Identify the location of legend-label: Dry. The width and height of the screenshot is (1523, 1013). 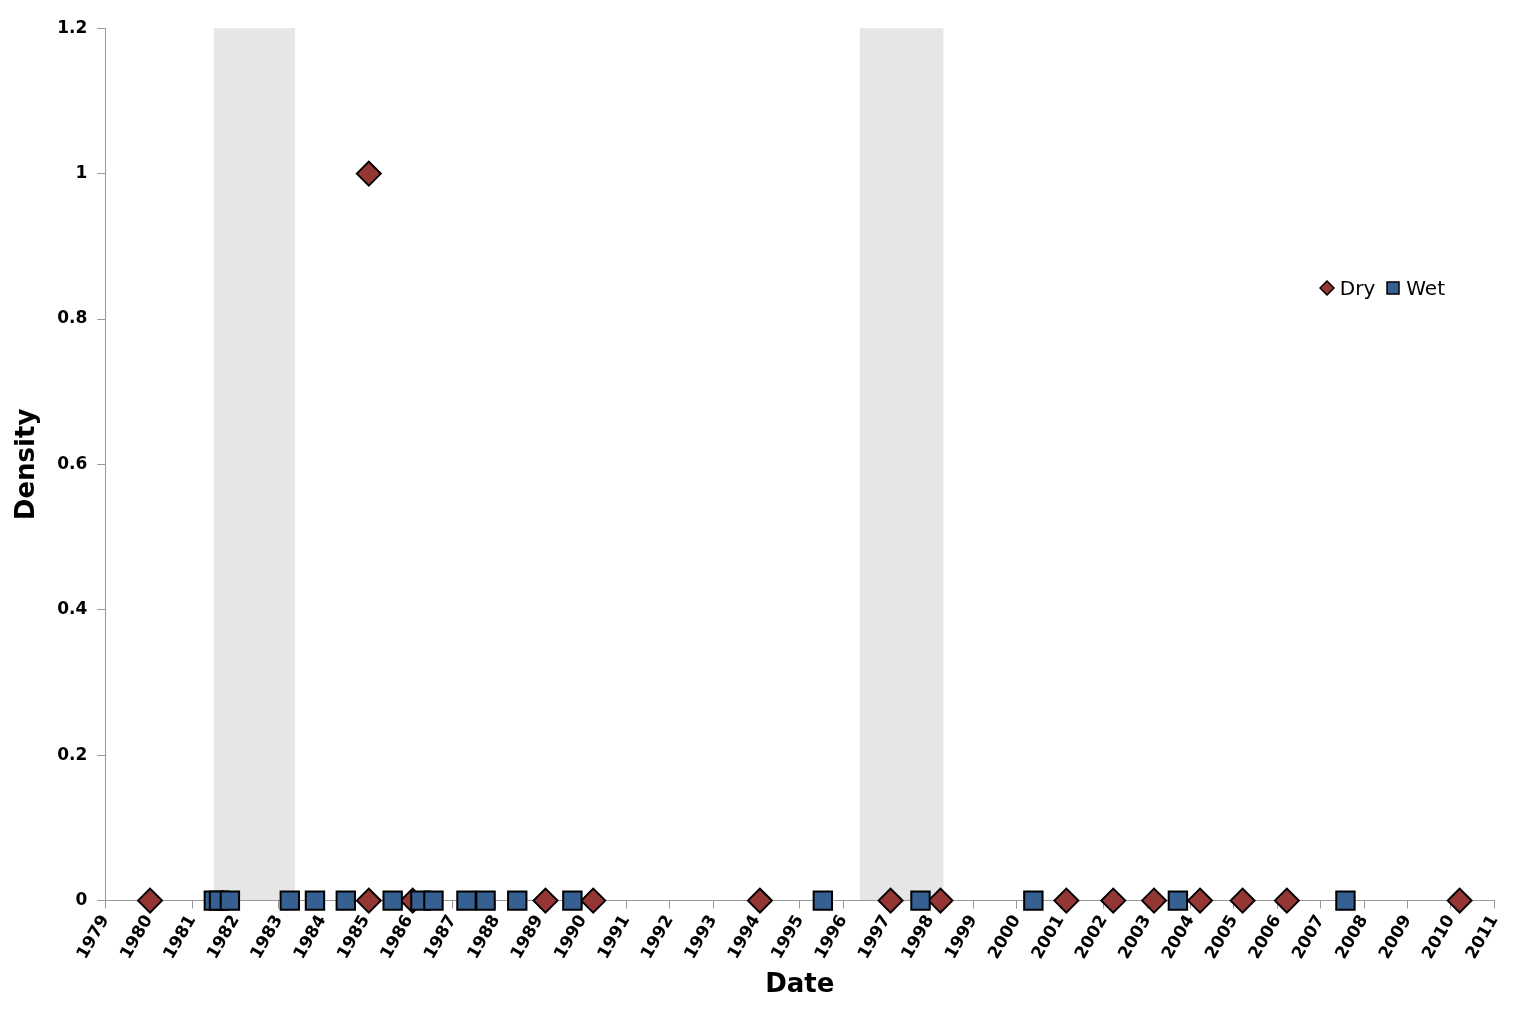
(1357, 288).